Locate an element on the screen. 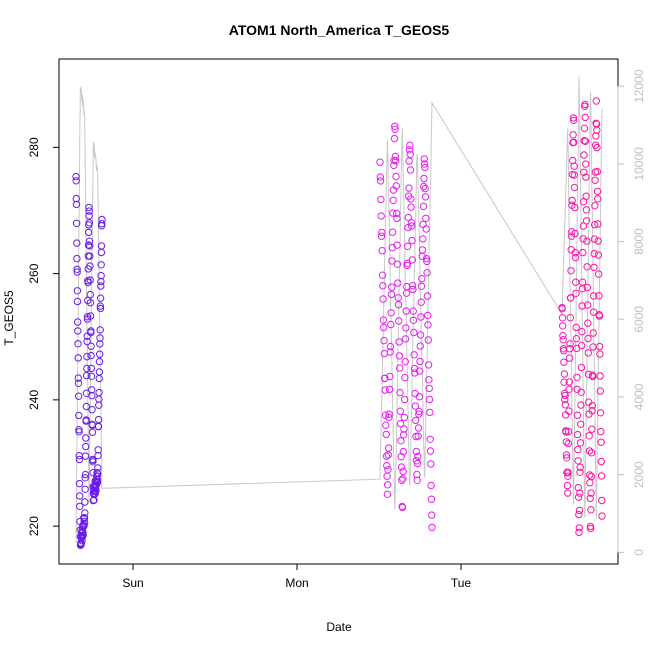 The image size is (650, 650). y-tick-label: 220 is located at coordinates (34, 526).